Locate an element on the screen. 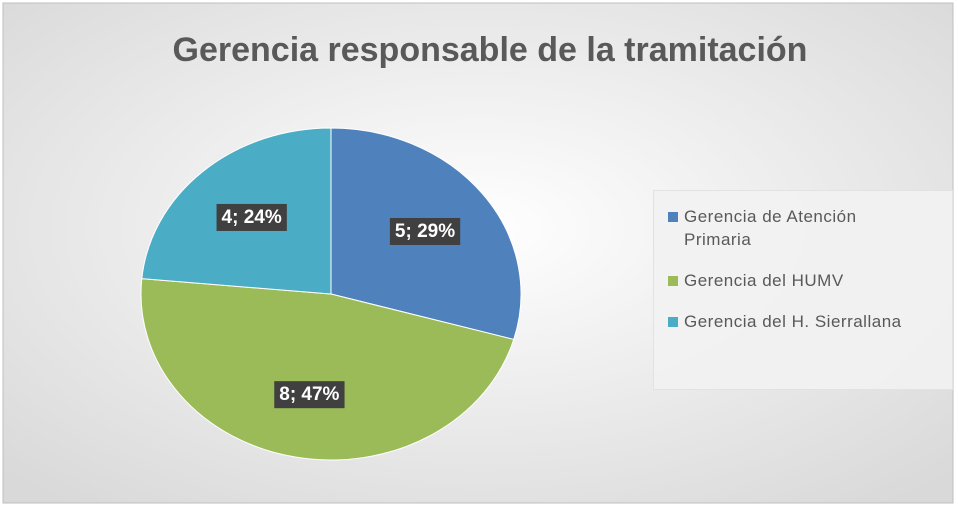 The height and width of the screenshot is (509, 958). data-label: 8; 47% is located at coordinates (309, 394).